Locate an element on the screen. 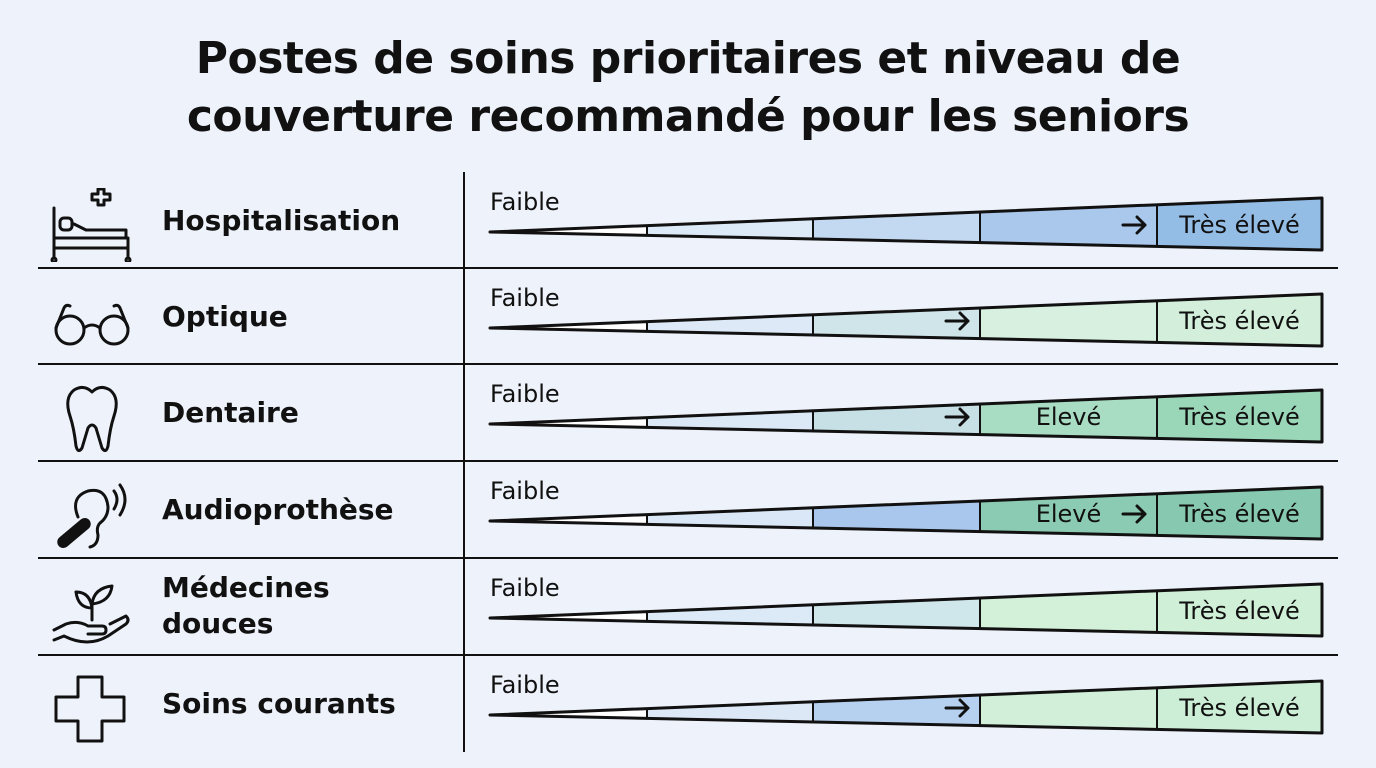 The image size is (1376, 768). row-optique: Optique Faible Très élevé is located at coordinates (688, 318).